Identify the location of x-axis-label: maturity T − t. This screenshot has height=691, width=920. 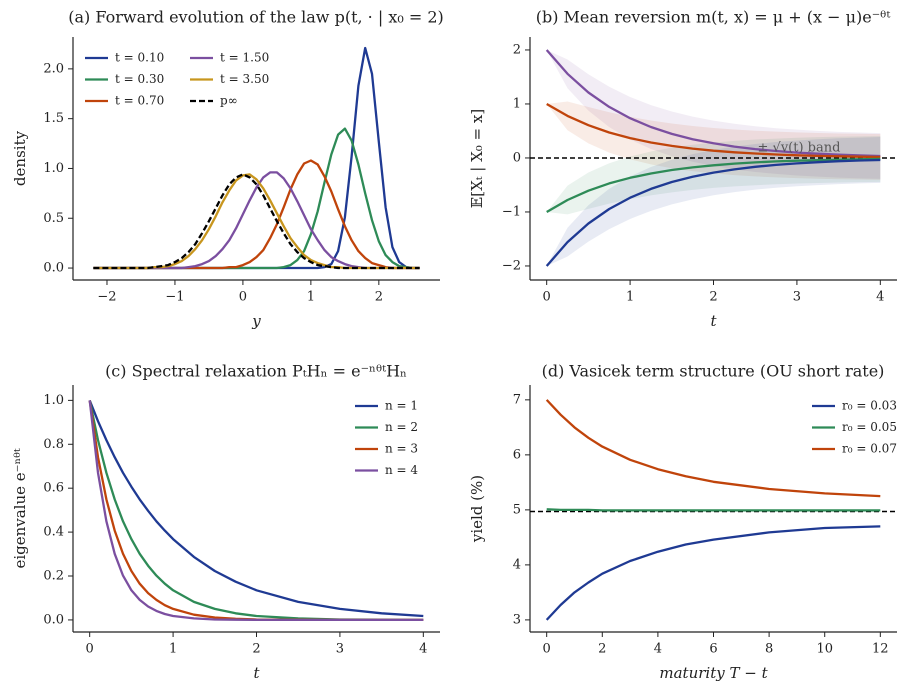
(713, 673).